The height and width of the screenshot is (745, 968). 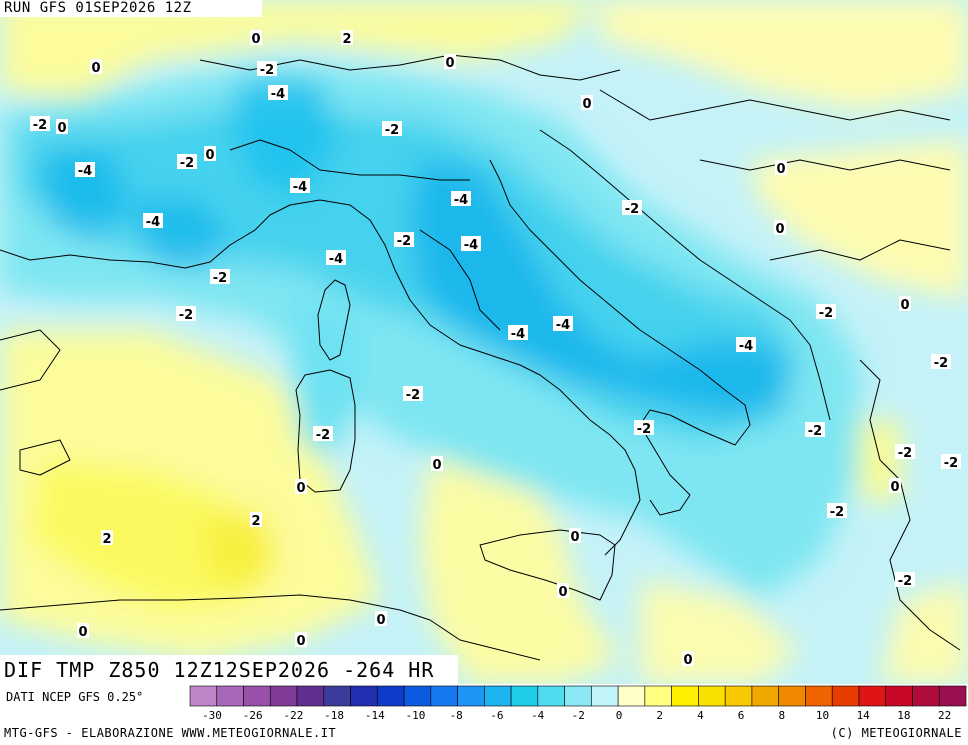 I want to click on legend-tick-label: 4, so click(x=700, y=715).